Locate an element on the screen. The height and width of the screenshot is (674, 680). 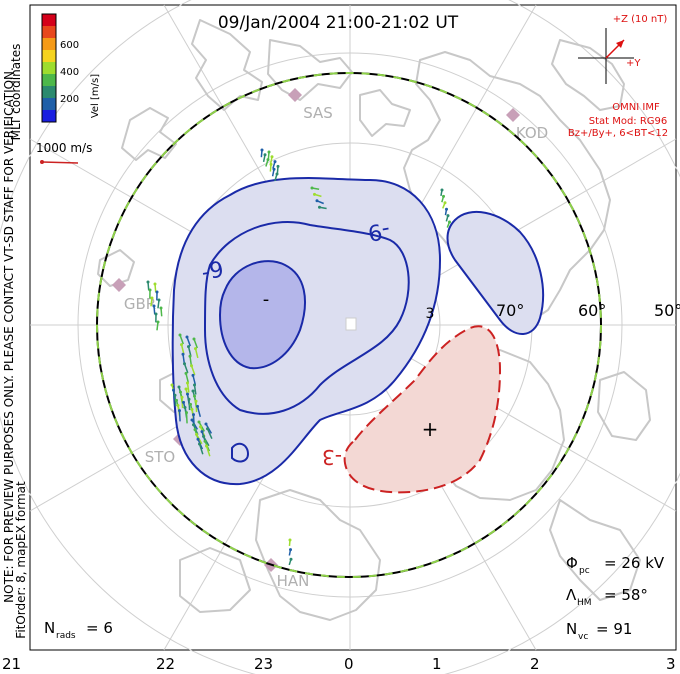
colorbar-tick-400: 400 is located at coordinates (69, 72).